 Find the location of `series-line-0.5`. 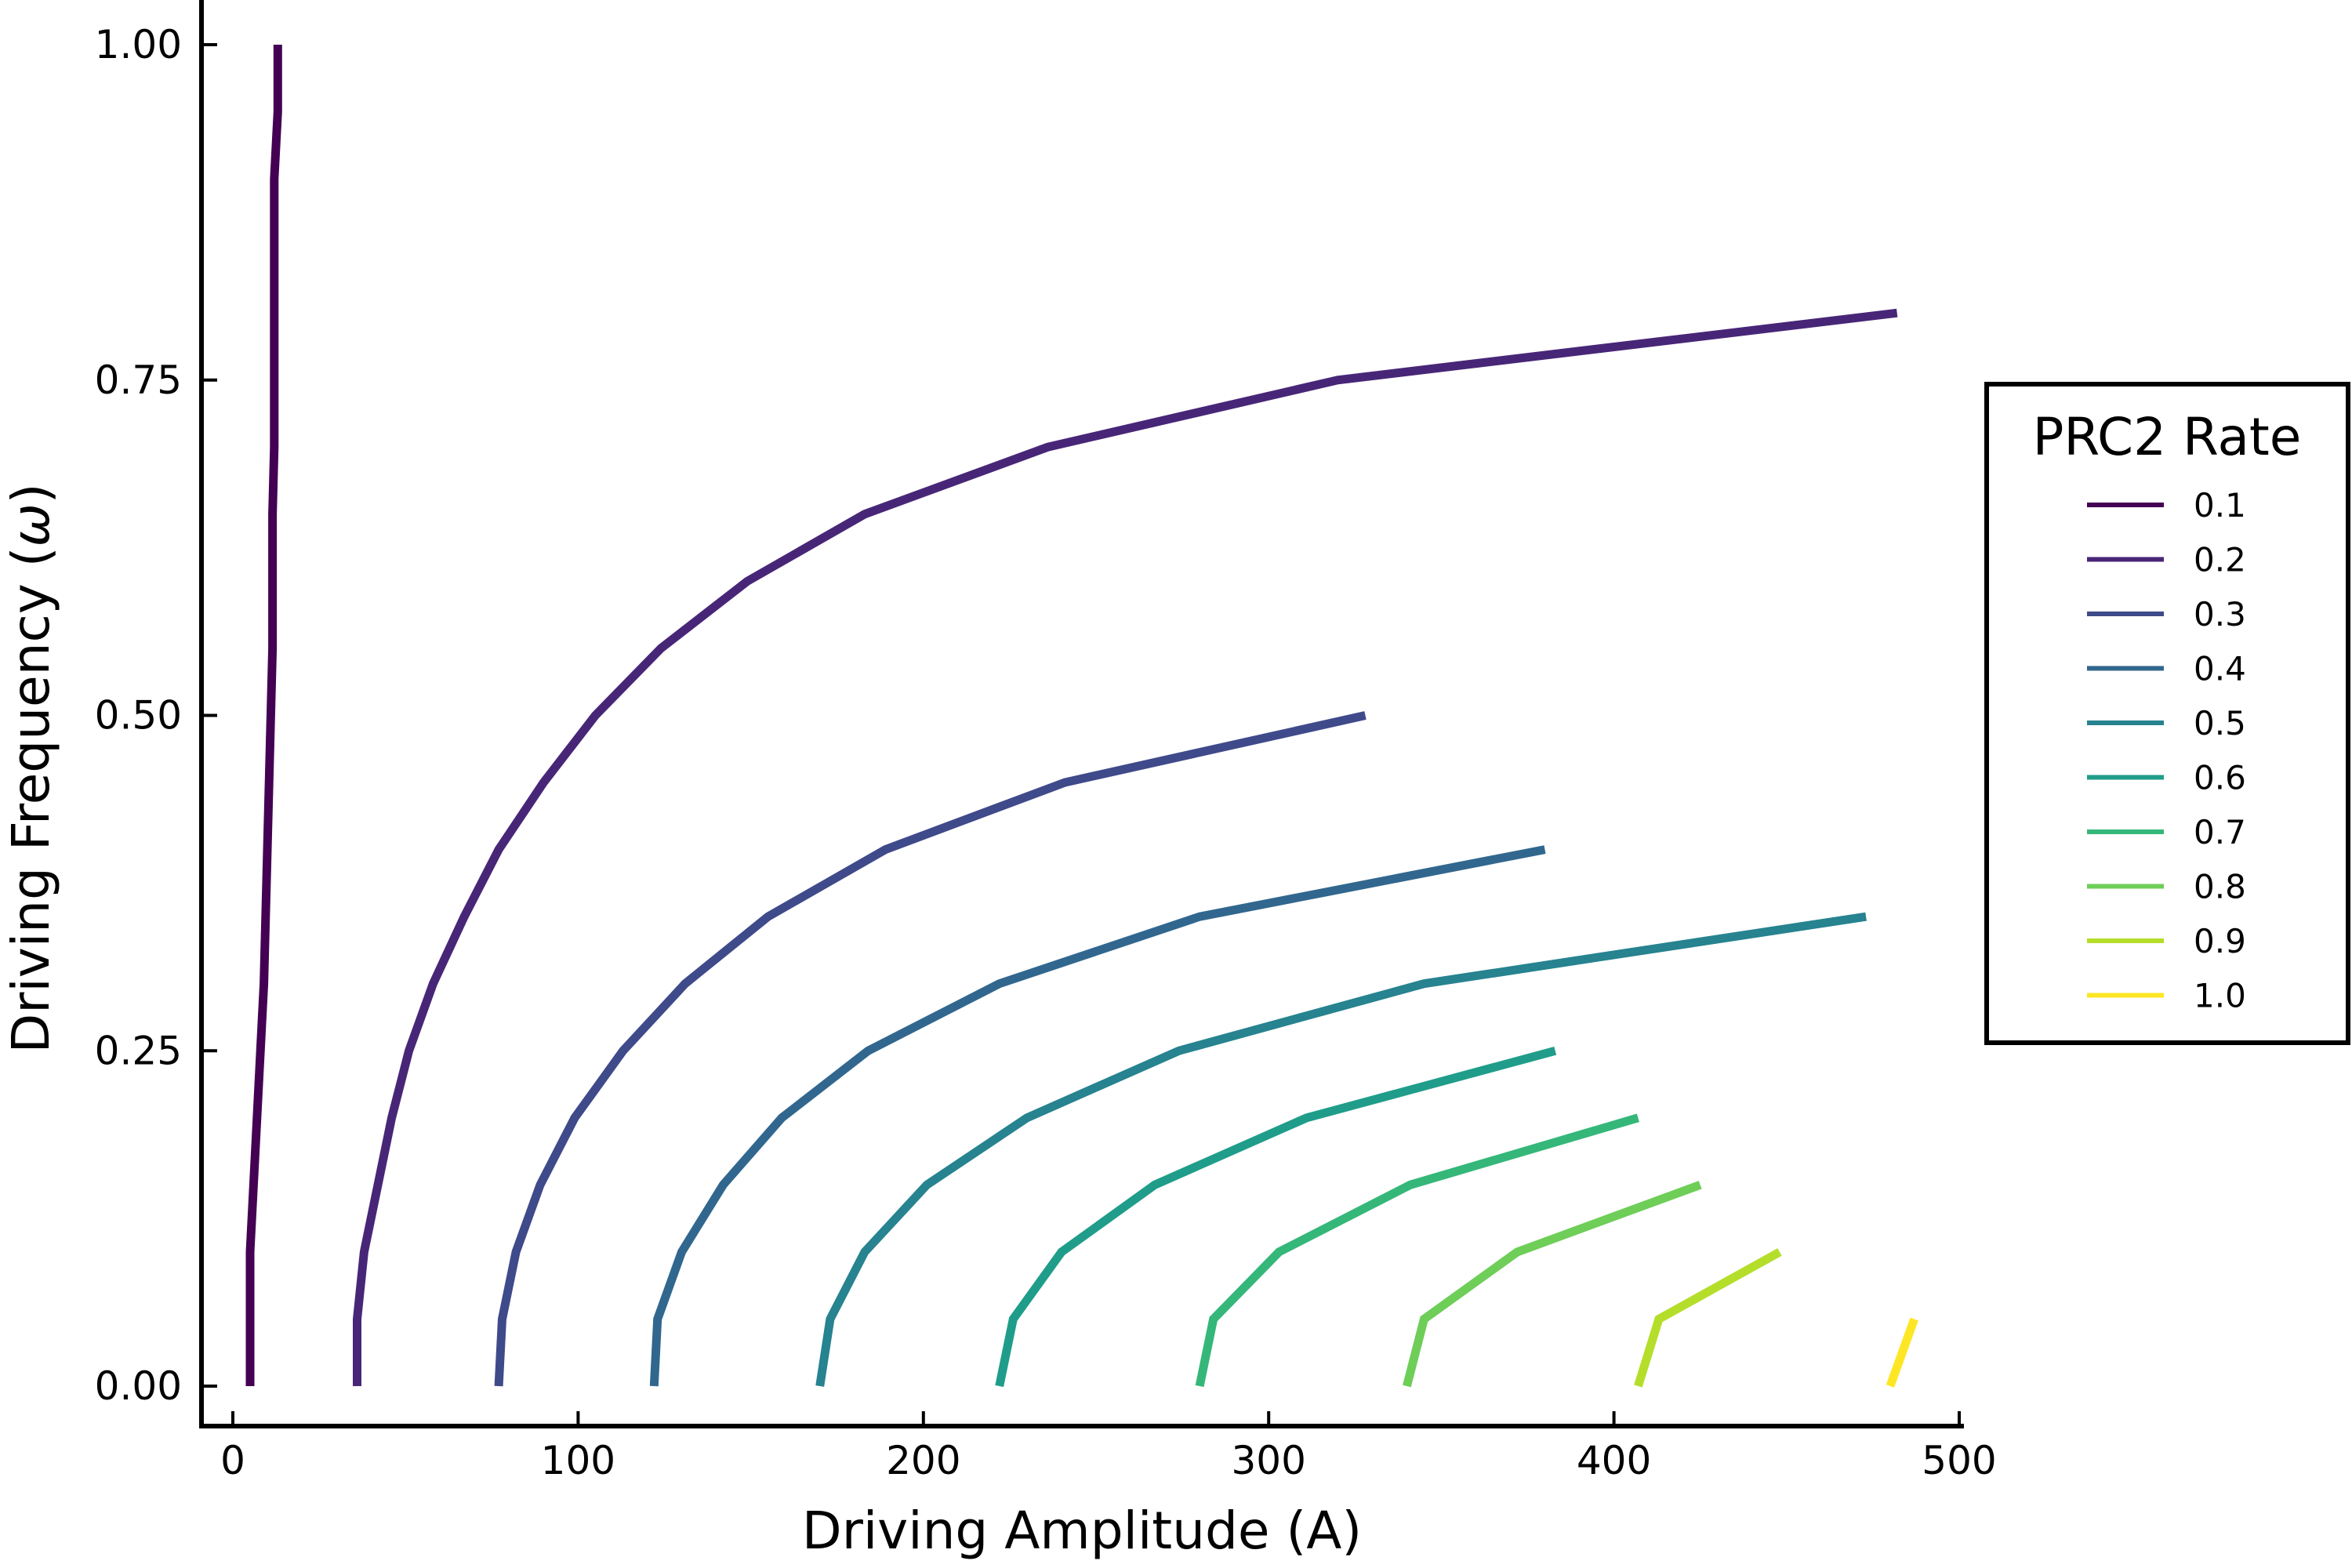

series-line-0.5 is located at coordinates (1341, 1149).